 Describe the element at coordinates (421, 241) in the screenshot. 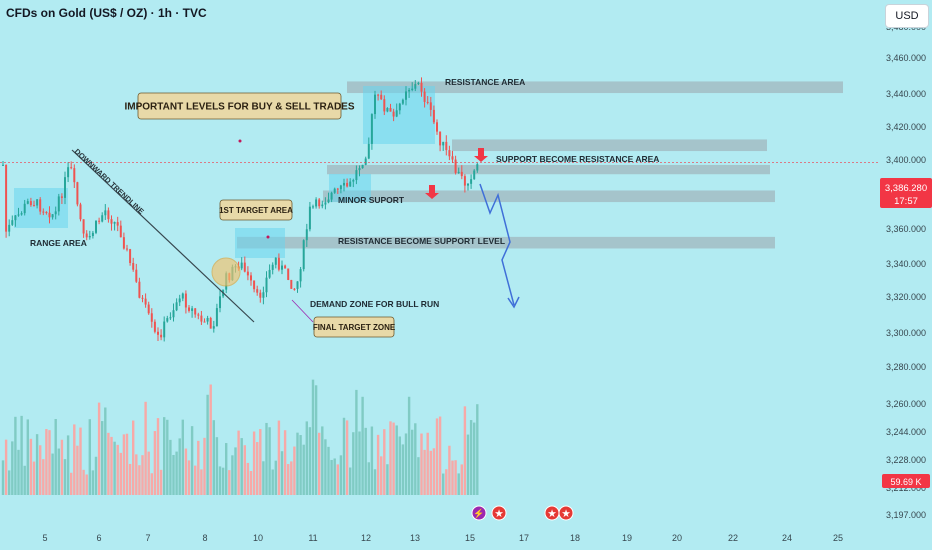

I see `label-resistance-become-support: RESISTANCE BECOME SUPPORT LEVEL` at that location.